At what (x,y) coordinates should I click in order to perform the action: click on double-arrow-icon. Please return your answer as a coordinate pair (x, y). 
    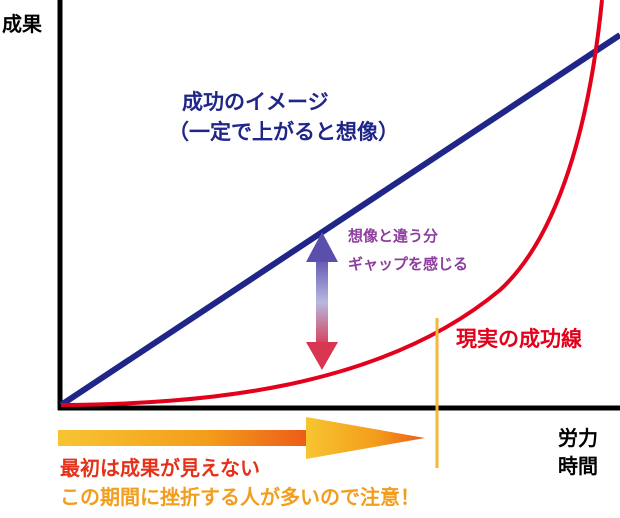
    Looking at the image, I should click on (322, 301).